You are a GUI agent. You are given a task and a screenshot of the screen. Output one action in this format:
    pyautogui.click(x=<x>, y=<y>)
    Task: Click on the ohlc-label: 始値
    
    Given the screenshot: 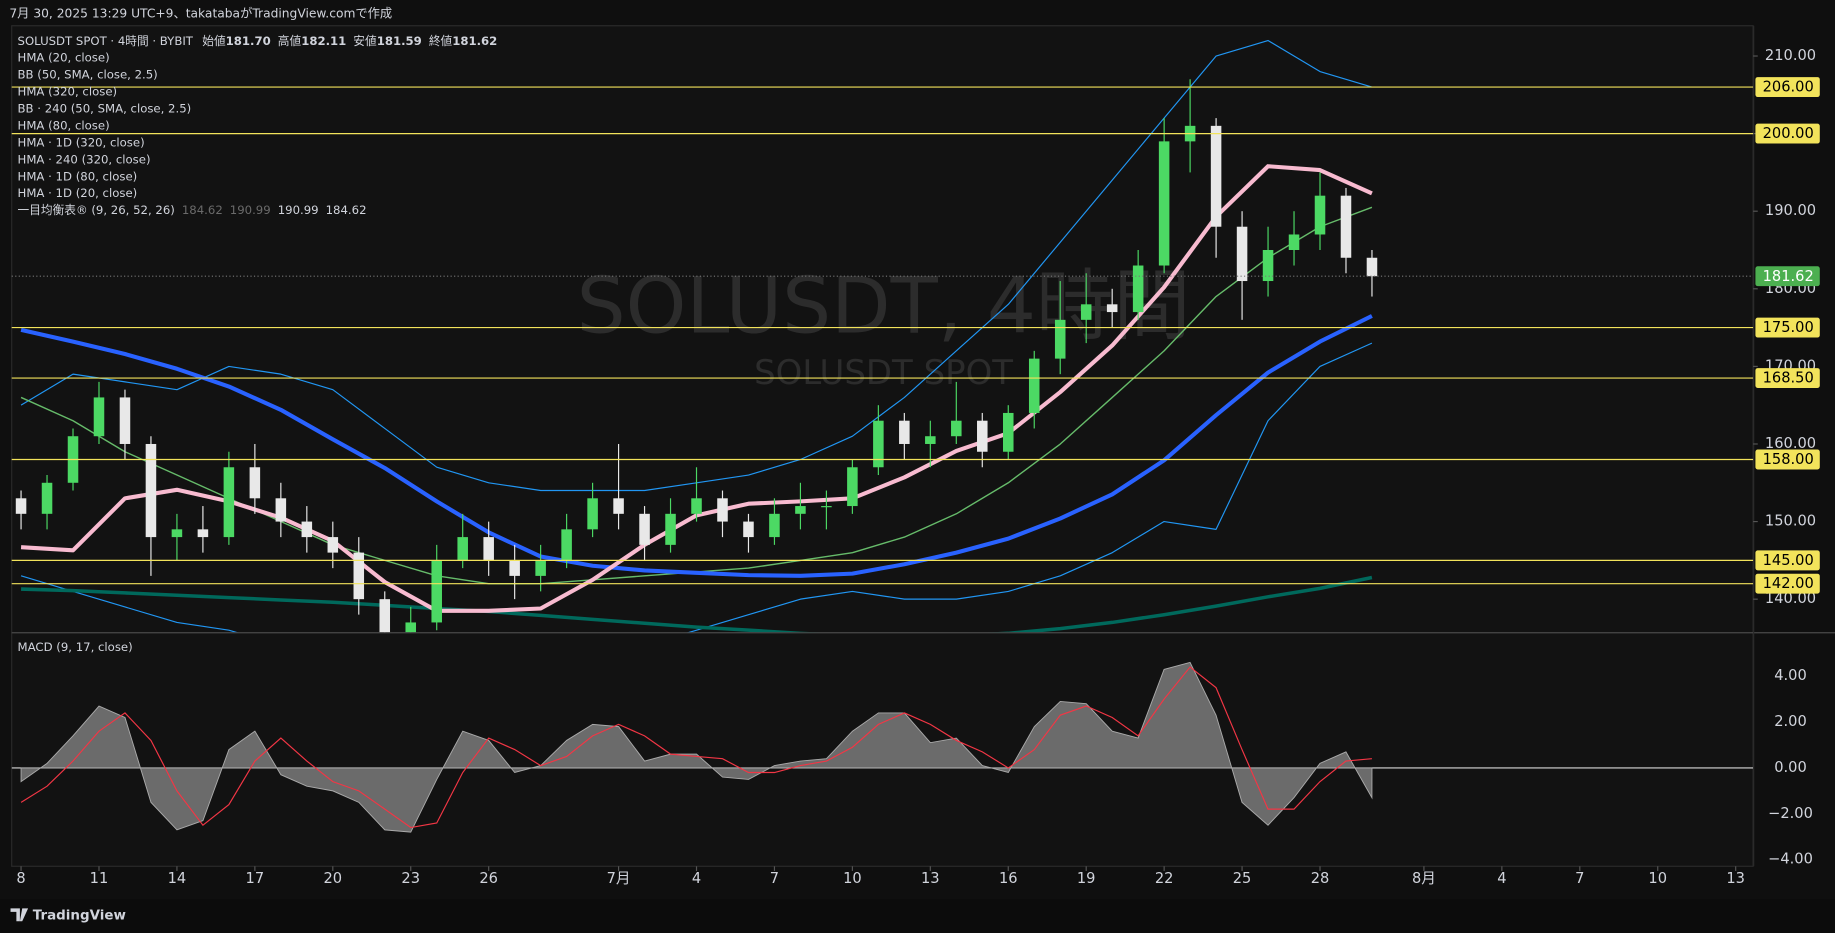 What is the action you would take?
    pyautogui.click(x=214, y=40)
    